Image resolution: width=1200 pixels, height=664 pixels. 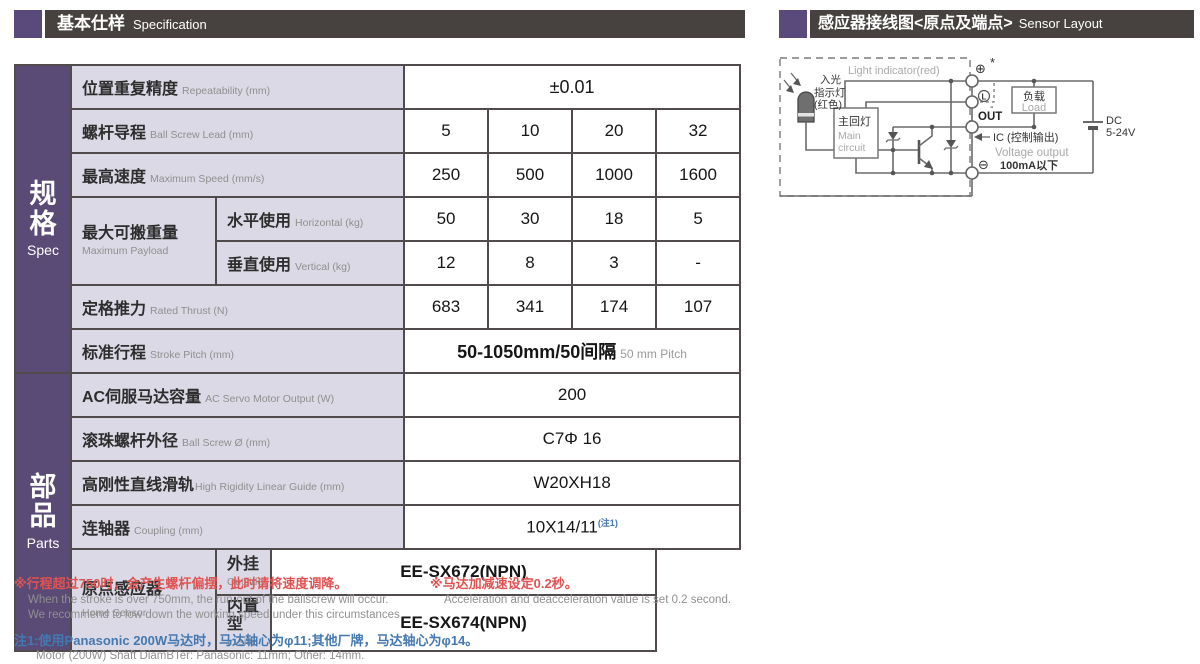 I want to click on value-lead-3: 20, so click(x=614, y=131).